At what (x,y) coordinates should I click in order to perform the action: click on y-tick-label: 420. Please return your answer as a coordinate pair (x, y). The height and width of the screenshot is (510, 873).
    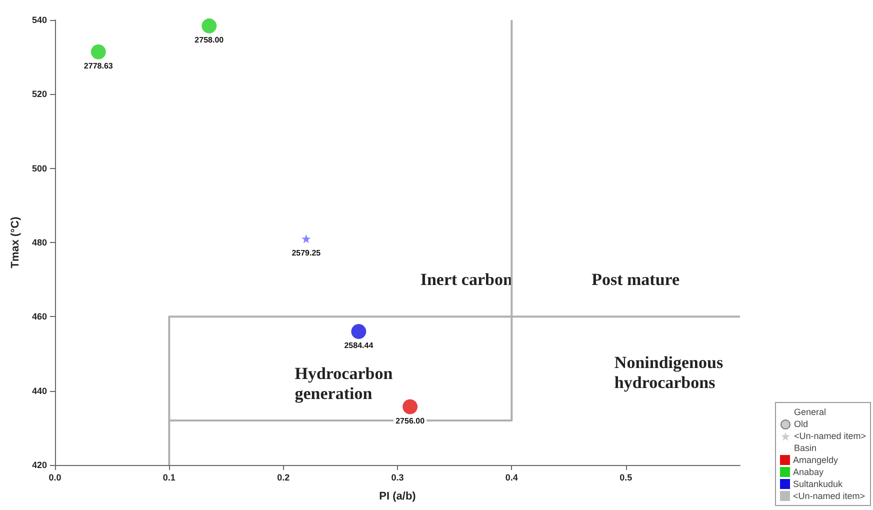
    Looking at the image, I should click on (39, 465).